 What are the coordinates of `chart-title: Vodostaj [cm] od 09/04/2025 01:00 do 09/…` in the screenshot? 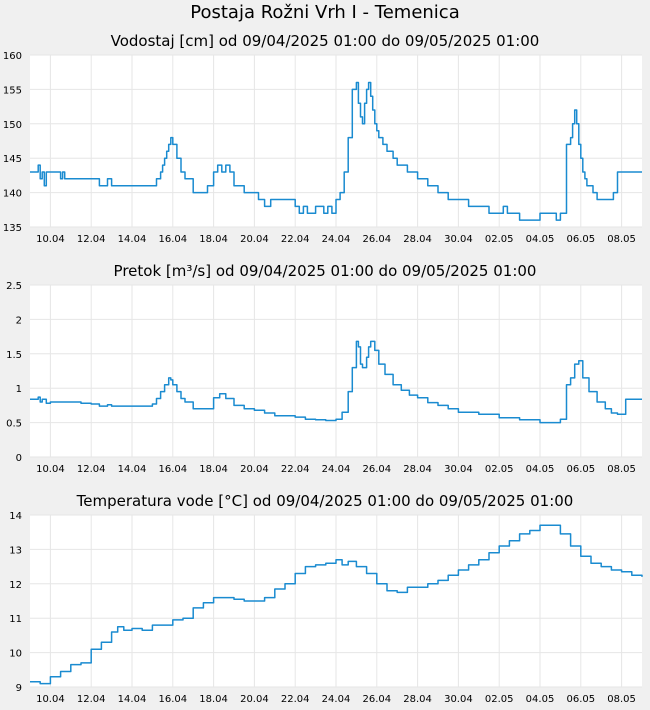 It's located at (325, 41).